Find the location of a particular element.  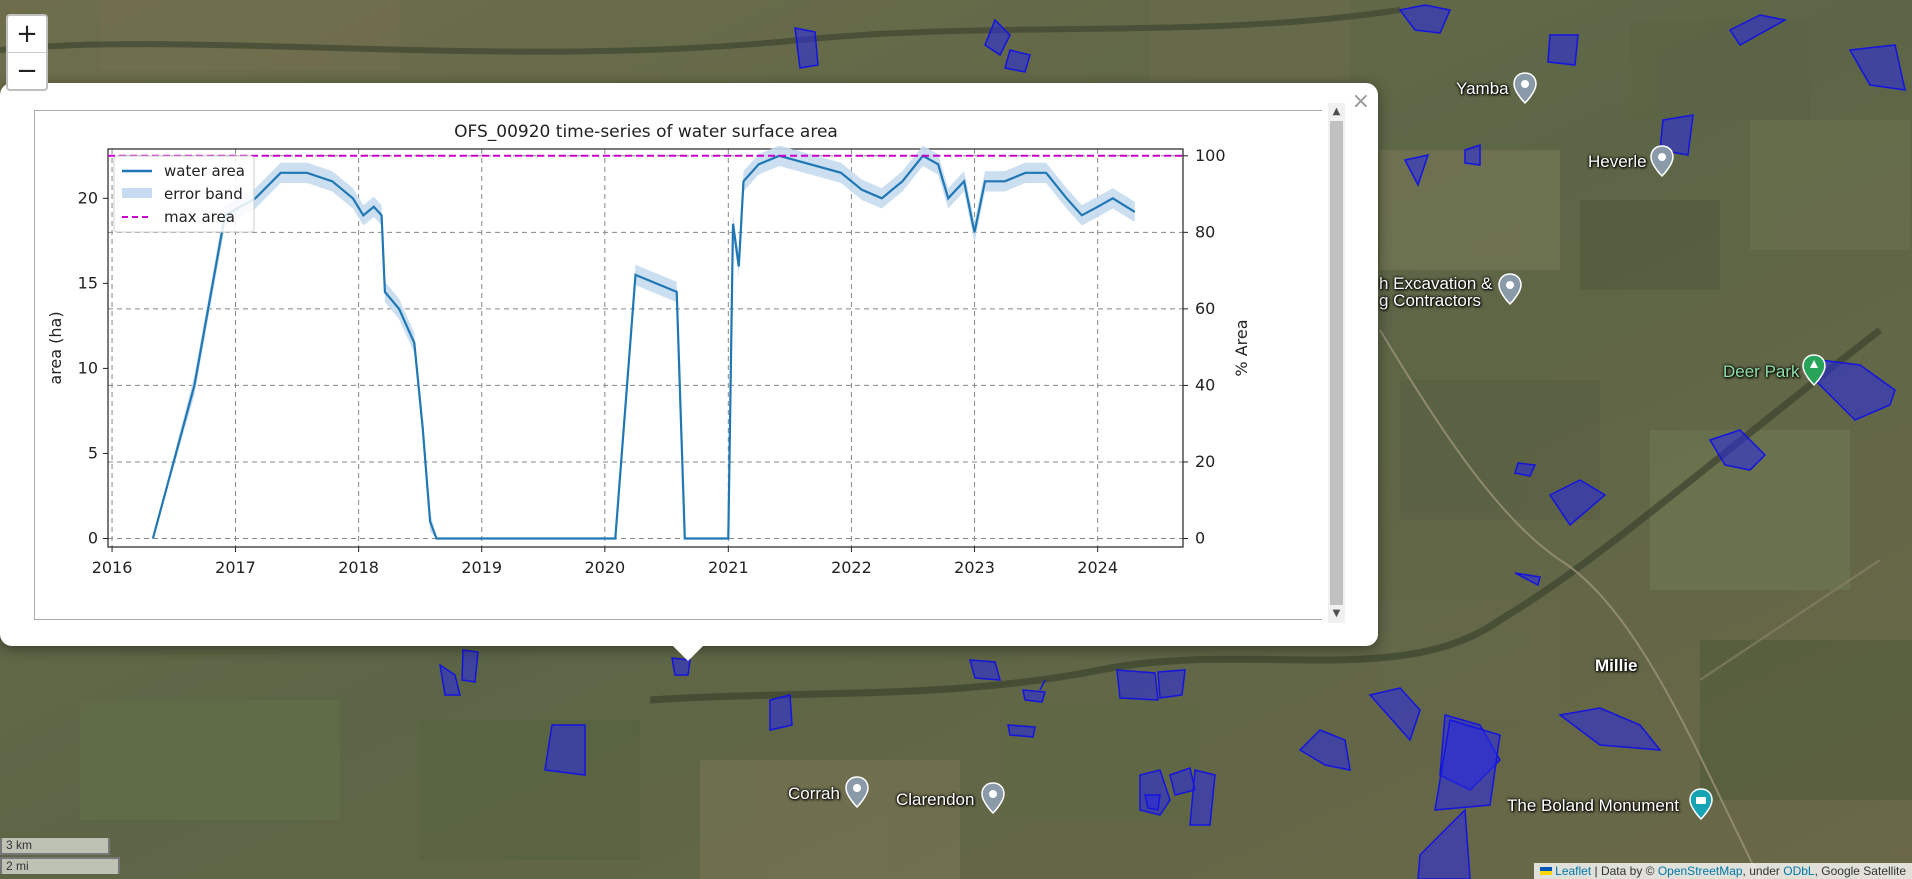

y2-tick-label: 80 is located at coordinates (1205, 231).